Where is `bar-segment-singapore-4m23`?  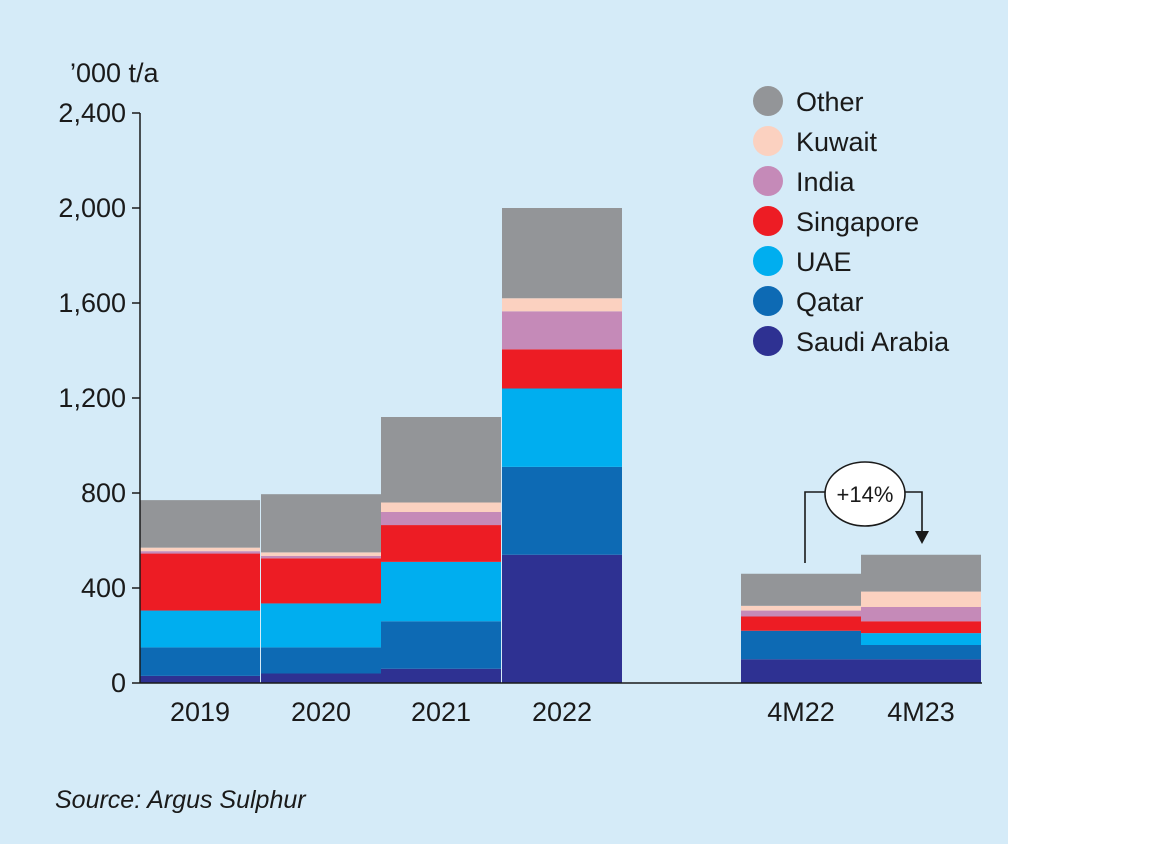
bar-segment-singapore-4m23 is located at coordinates (921, 627).